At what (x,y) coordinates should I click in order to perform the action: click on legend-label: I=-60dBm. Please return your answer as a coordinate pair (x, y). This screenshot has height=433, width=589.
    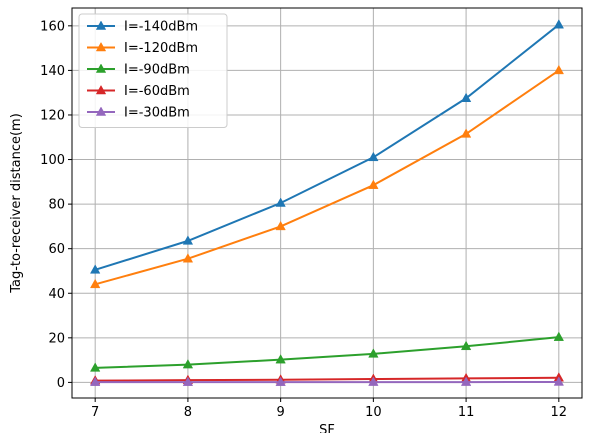
    Looking at the image, I should click on (157, 91).